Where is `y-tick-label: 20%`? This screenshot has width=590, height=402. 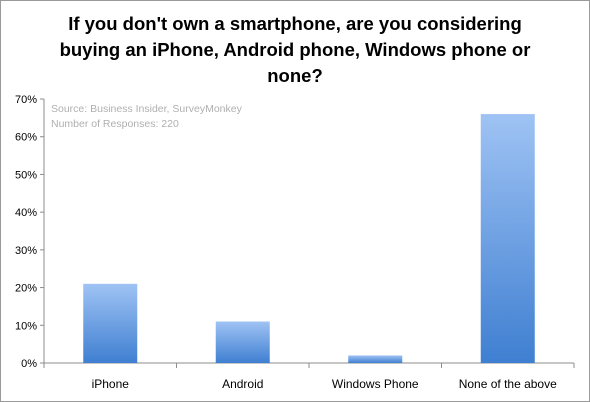
y-tick-label: 20% is located at coordinates (26, 289).